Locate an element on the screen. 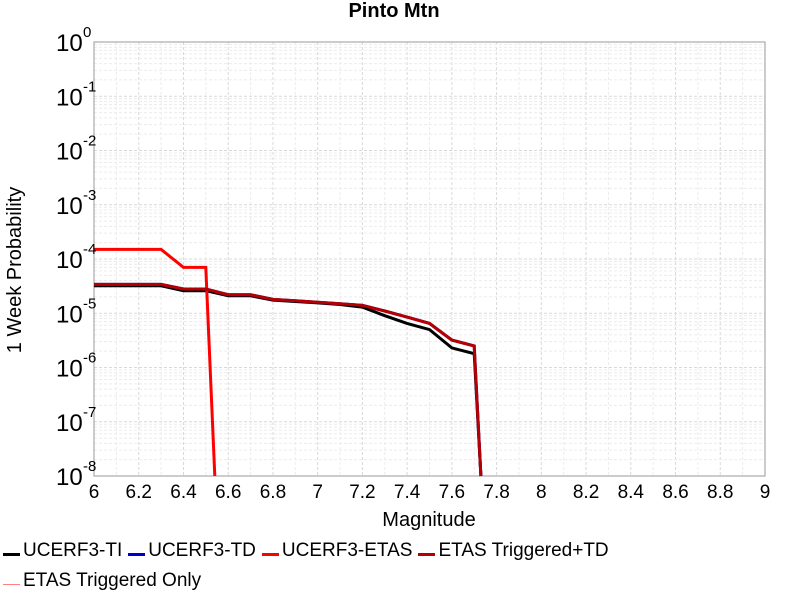 This screenshot has height=600, width=800. x-tick-label: 7.6 is located at coordinates (452, 492).